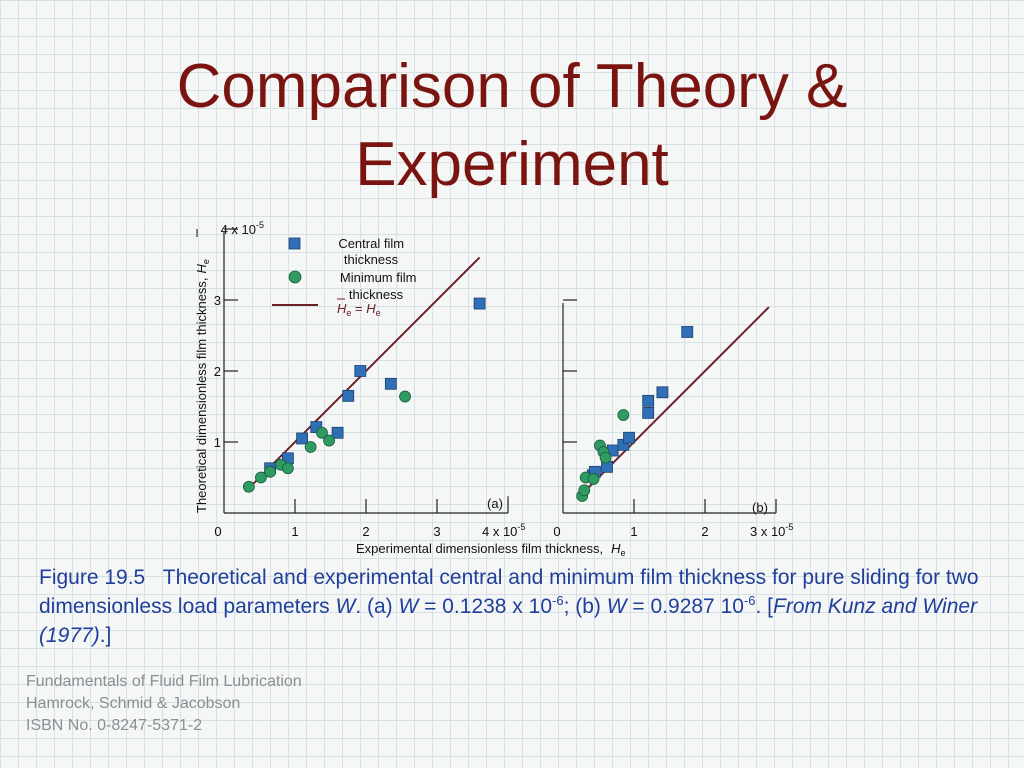 The height and width of the screenshot is (768, 1024). I want to click on y-tick-label: 1, so click(217, 442).